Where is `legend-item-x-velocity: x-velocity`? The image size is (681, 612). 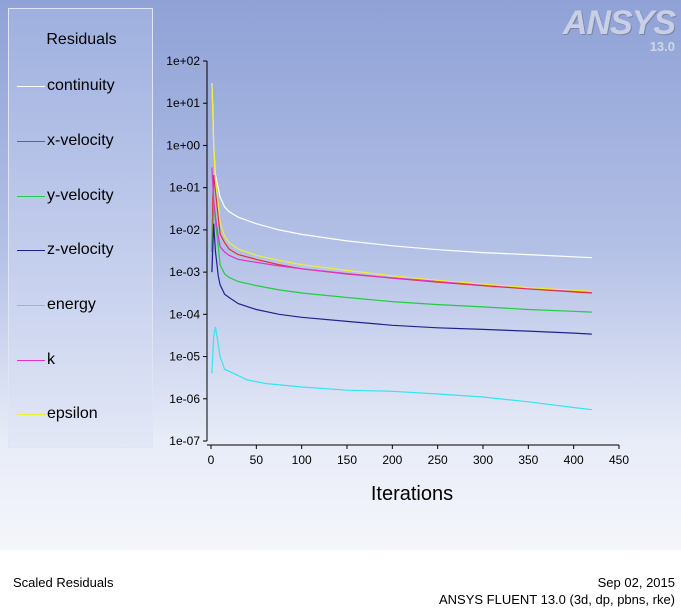
legend-item-x-velocity: x-velocity is located at coordinates (81, 141).